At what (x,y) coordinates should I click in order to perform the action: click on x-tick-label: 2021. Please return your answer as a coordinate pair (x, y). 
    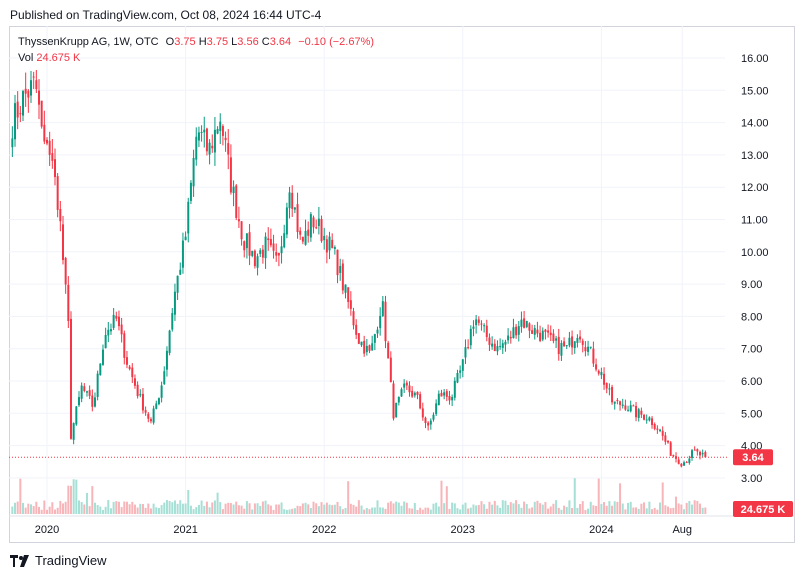
    Looking at the image, I should click on (185, 530).